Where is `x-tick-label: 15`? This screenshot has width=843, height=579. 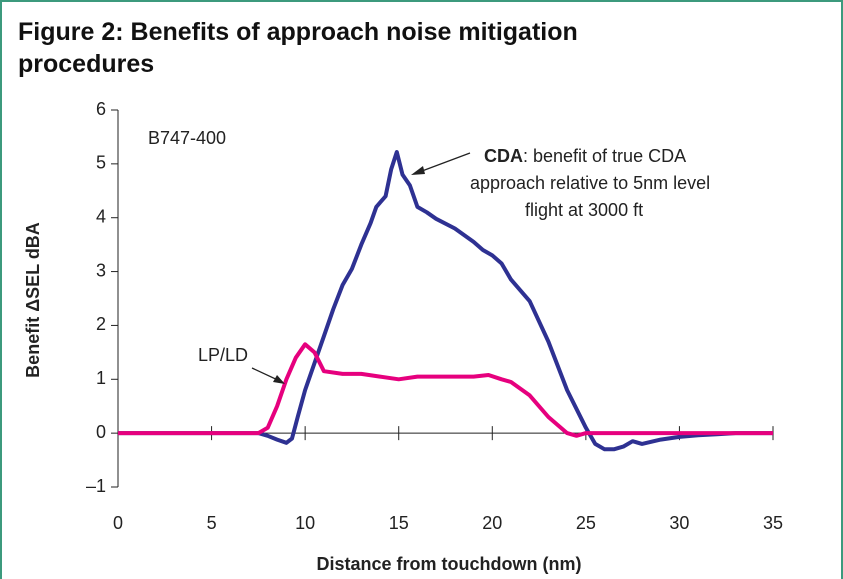 x-tick-label: 15 is located at coordinates (399, 523).